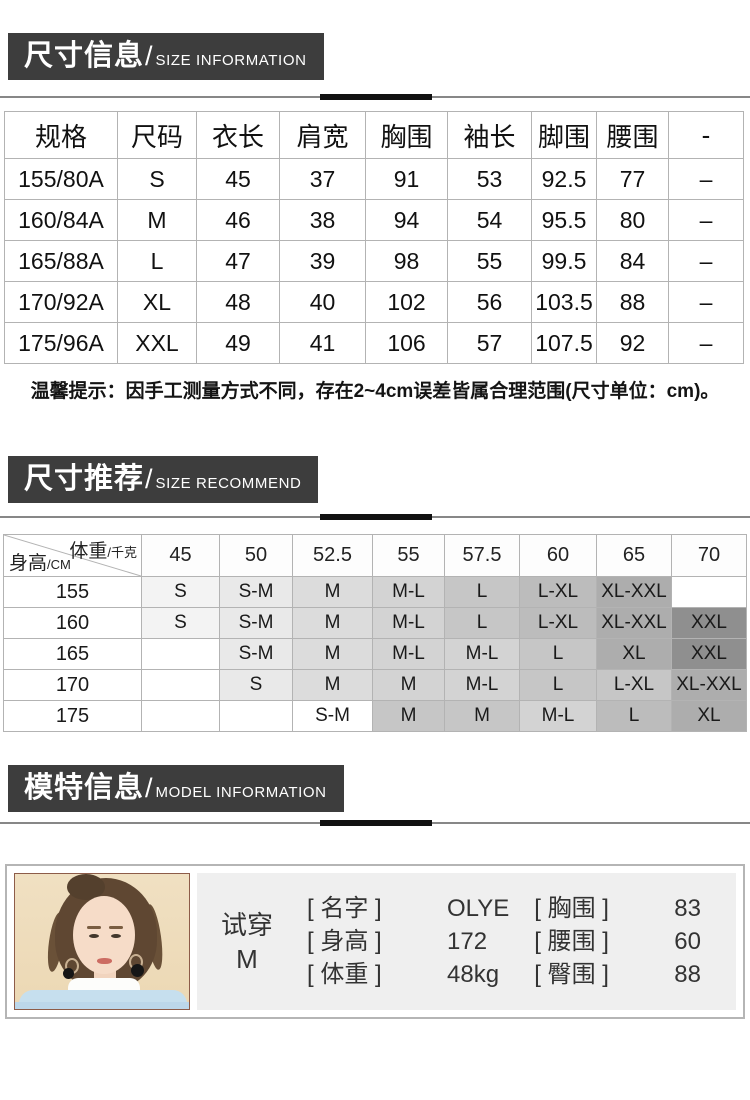 The width and height of the screenshot is (750, 1100). I want to click on size-cell: 45, so click(238, 179).